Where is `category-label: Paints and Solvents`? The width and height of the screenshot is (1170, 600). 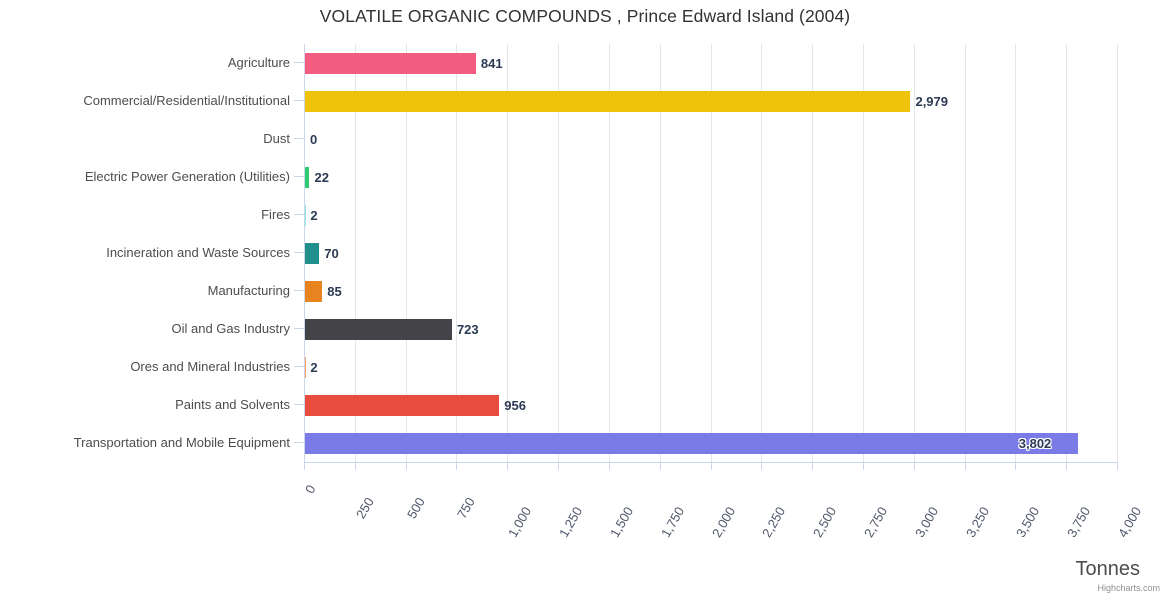 category-label: Paints and Solvents is located at coordinates (232, 404).